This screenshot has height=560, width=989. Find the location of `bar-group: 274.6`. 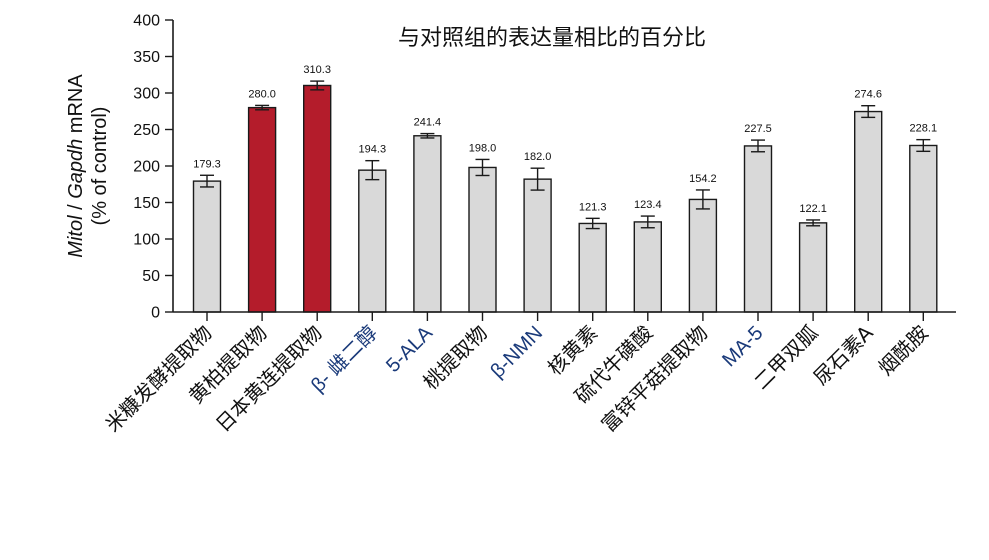

bar-group: 274.6 is located at coordinates (868, 201).